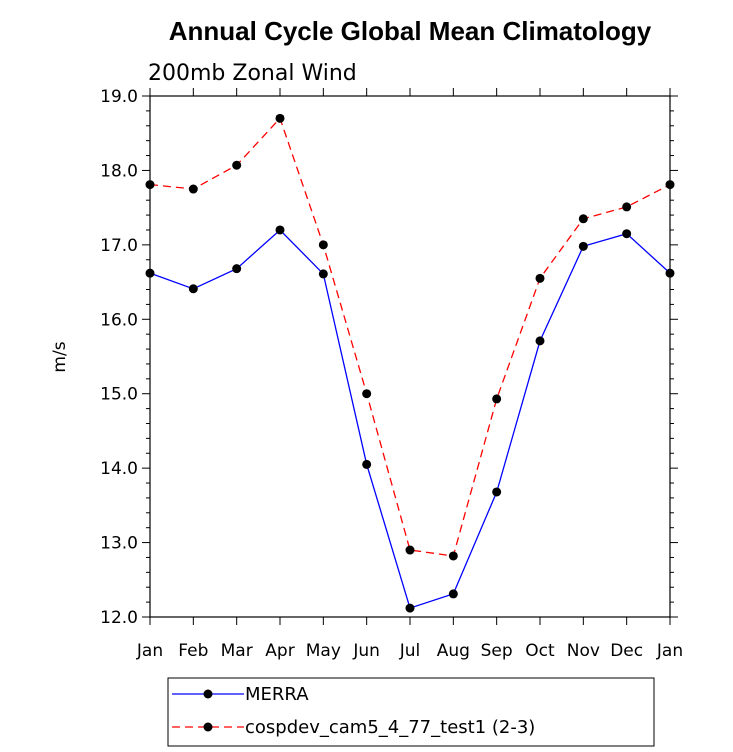 The height and width of the screenshot is (752, 733). What do you see at coordinates (410, 31) in the screenshot?
I see `chart-title: Annual Cycle Global Mean Climatology` at bounding box center [410, 31].